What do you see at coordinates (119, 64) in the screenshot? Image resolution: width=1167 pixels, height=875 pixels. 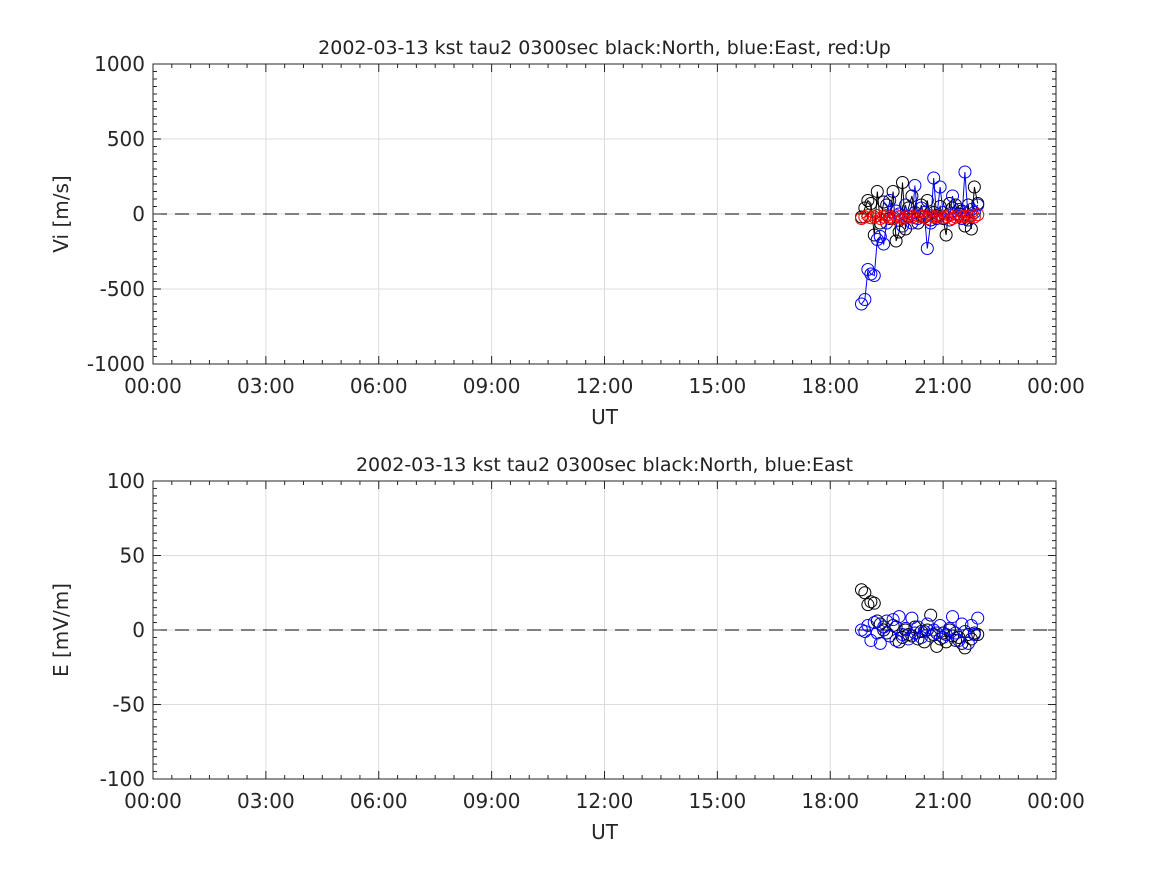 I see `y-tick-label: 1000` at bounding box center [119, 64].